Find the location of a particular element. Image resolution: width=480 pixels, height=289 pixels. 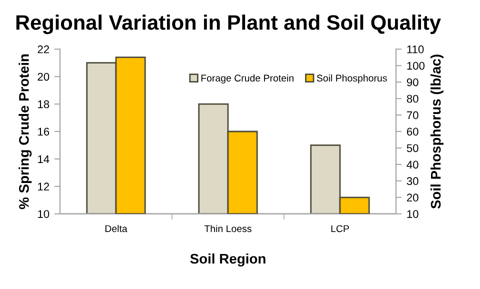

y-tick-label: 20 is located at coordinates (44, 76).